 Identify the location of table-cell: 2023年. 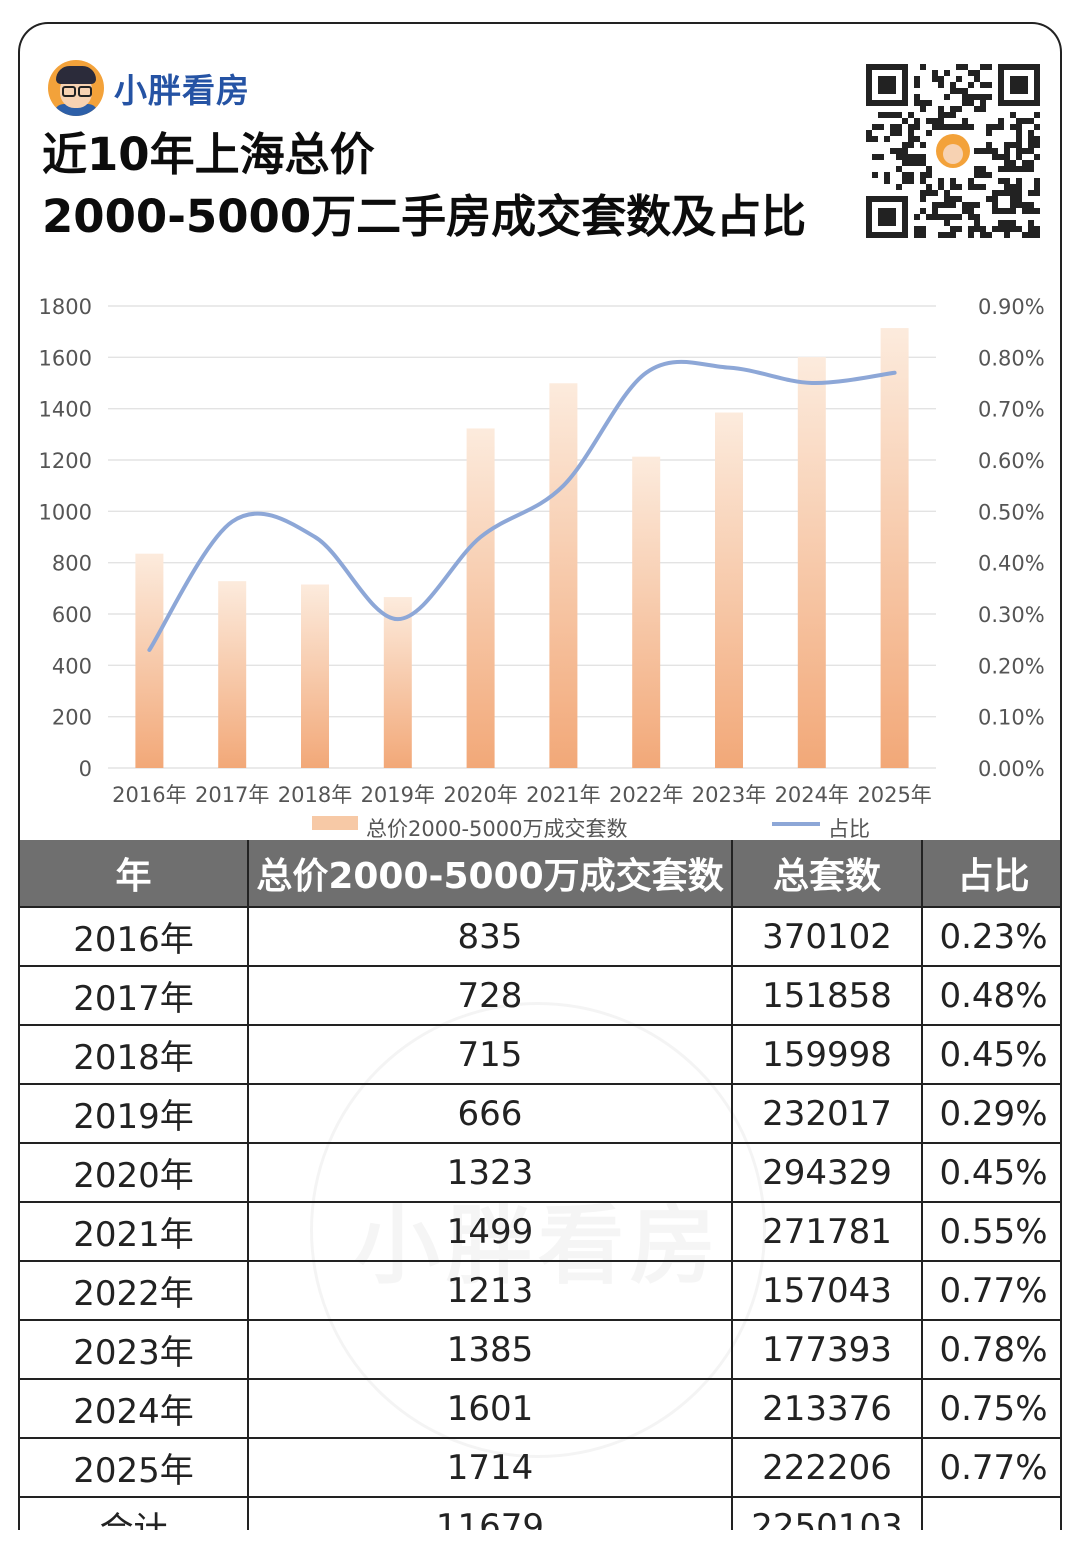
(134, 1349).